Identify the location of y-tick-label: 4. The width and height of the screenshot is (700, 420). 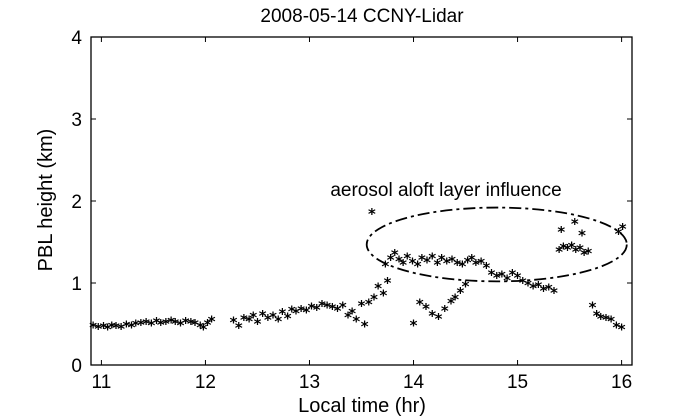
(76, 38).